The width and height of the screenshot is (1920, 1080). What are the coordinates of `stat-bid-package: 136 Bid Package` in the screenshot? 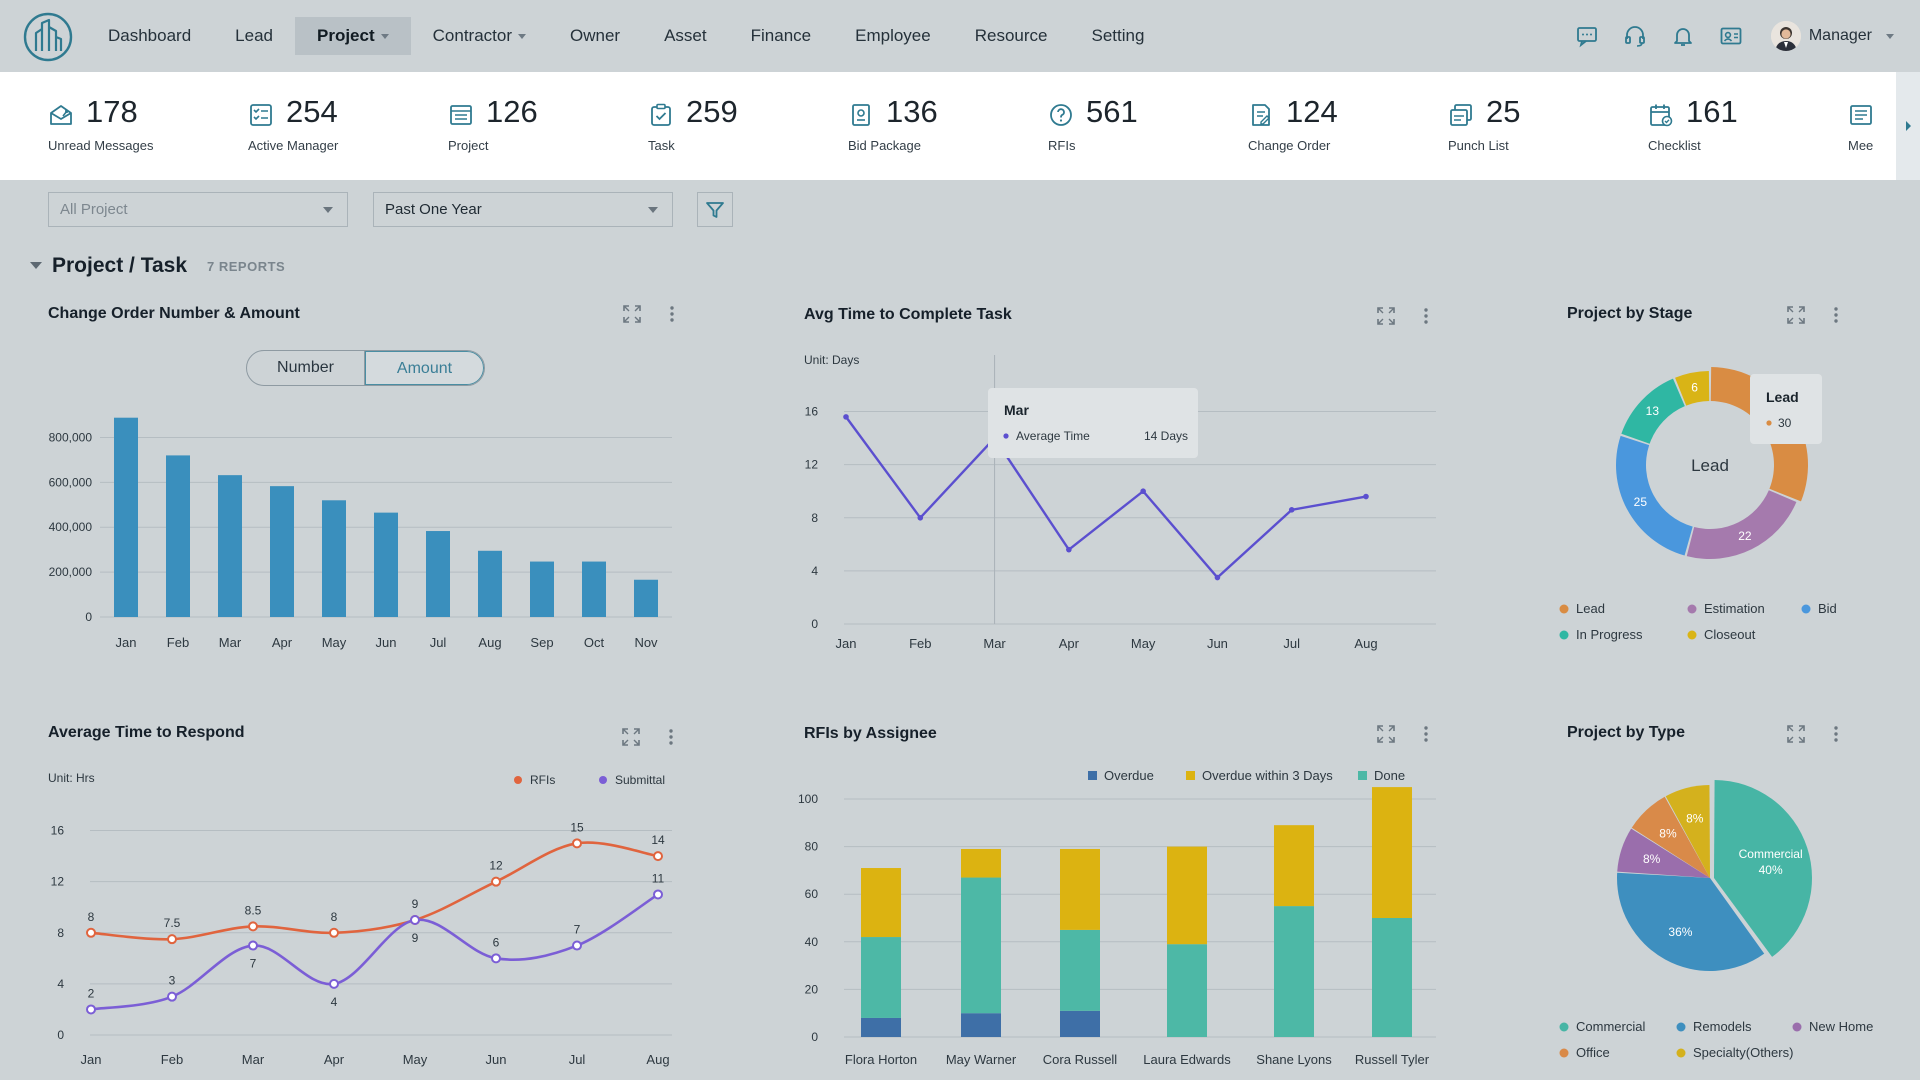 It's located at (943, 129).